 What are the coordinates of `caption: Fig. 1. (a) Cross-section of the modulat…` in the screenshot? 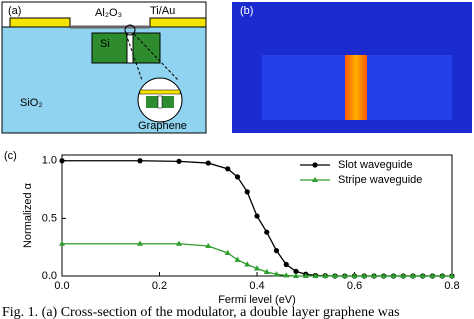 It's located at (201, 312).